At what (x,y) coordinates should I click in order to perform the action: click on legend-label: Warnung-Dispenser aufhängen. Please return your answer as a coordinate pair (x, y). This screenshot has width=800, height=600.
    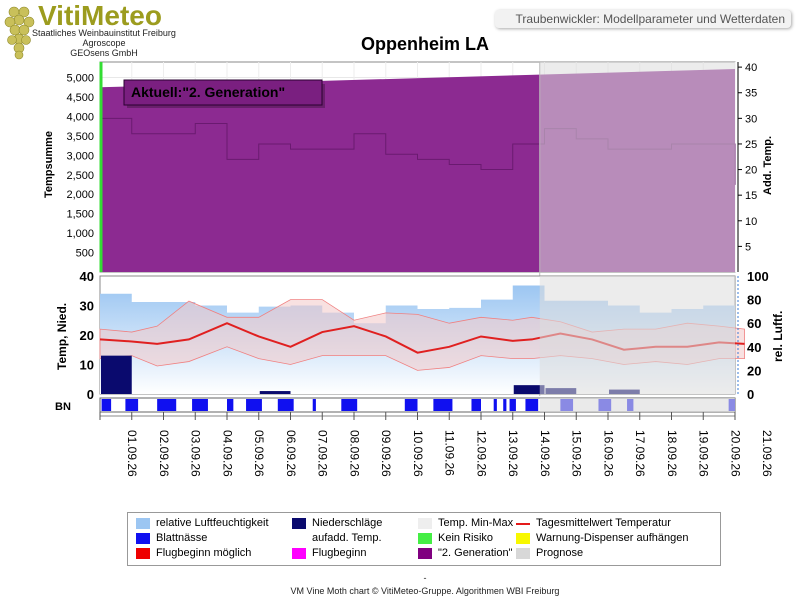
    Looking at the image, I should click on (612, 538).